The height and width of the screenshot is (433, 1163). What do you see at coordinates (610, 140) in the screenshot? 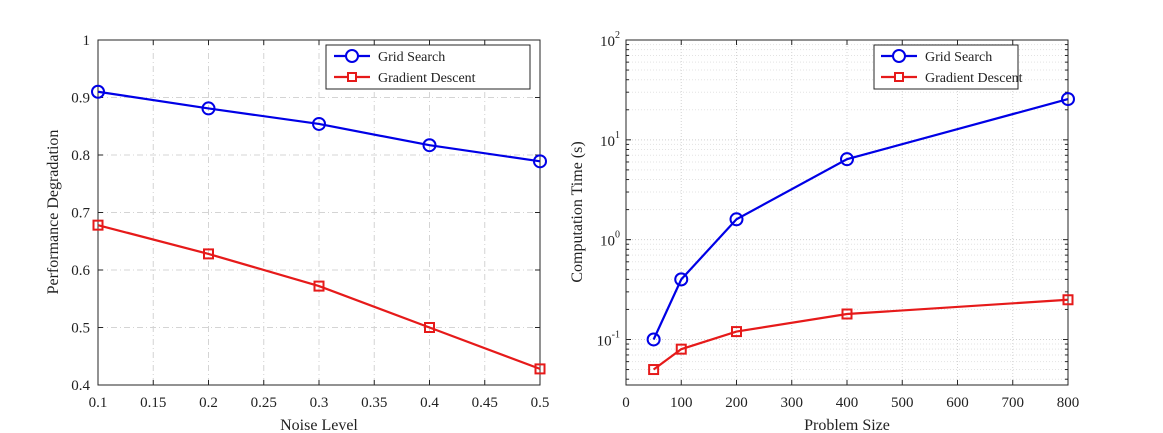
I see `y-tick-label: 10¹` at bounding box center [610, 140].